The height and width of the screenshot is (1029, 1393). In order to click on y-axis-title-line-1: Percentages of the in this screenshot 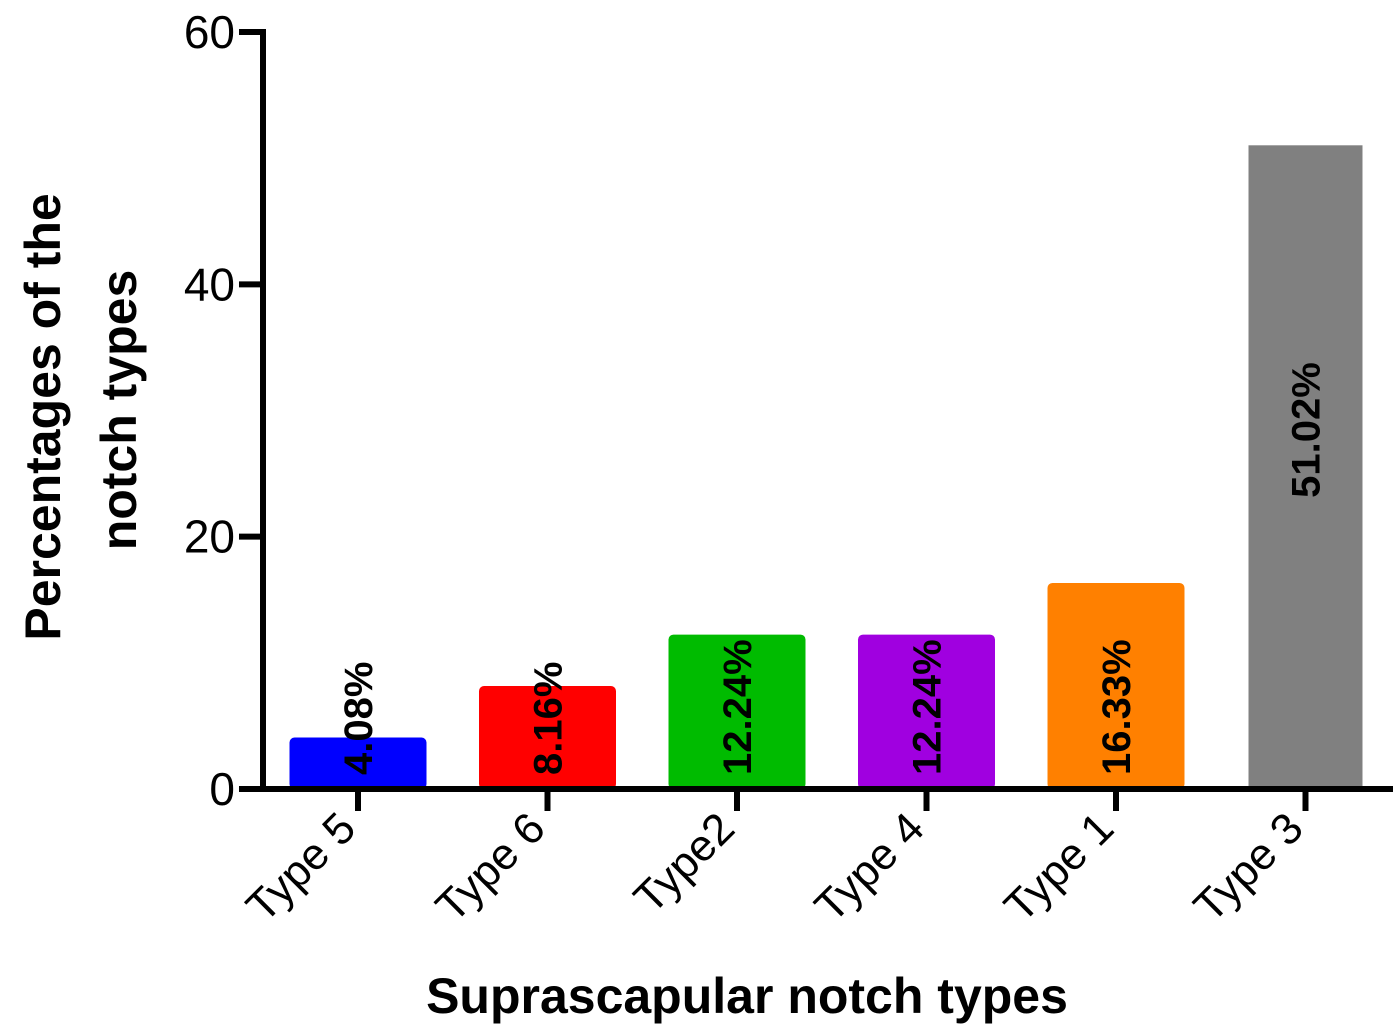, I will do `click(43, 416)`.